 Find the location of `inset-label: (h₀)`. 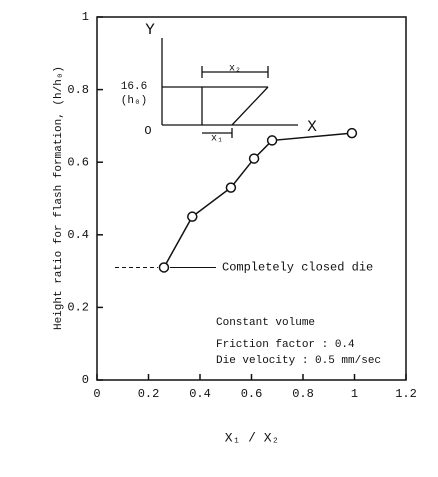

inset-label: (h₀) is located at coordinates (134, 101).